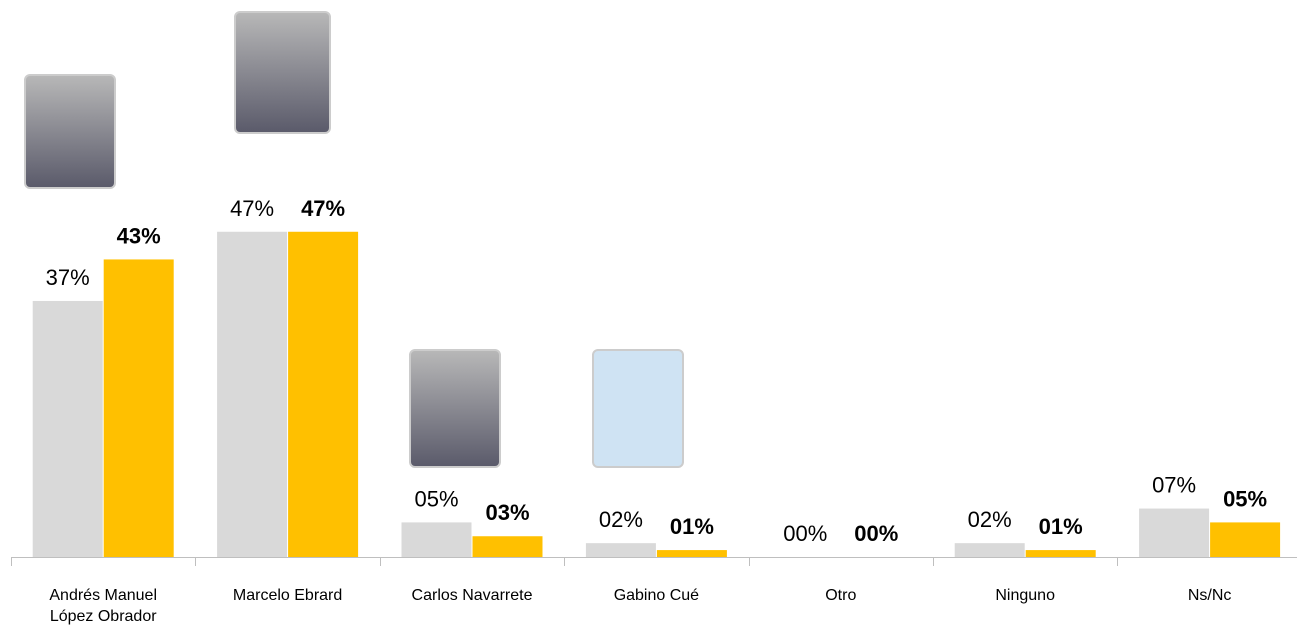  Describe the element at coordinates (841, 595) in the screenshot. I see `x-tick-label: Otro` at that location.